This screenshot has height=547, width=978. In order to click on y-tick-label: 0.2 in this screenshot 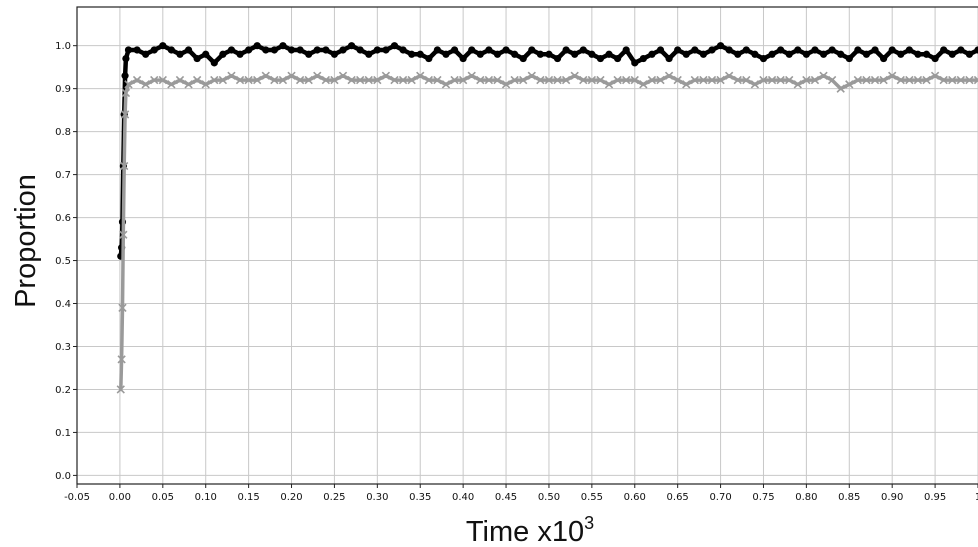, I will do `click(63, 390)`.